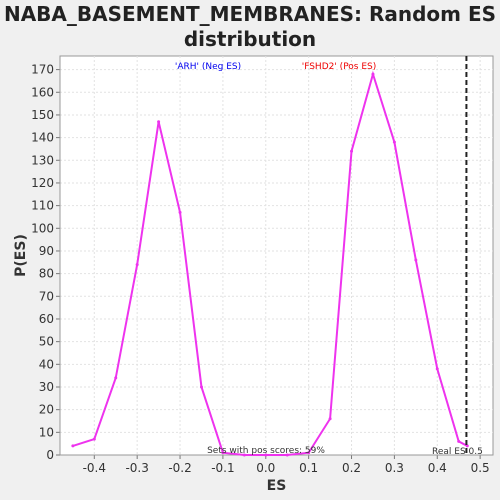 This screenshot has width=500, height=500. I want to click on x-tick-label: -0.3, so click(136, 468).